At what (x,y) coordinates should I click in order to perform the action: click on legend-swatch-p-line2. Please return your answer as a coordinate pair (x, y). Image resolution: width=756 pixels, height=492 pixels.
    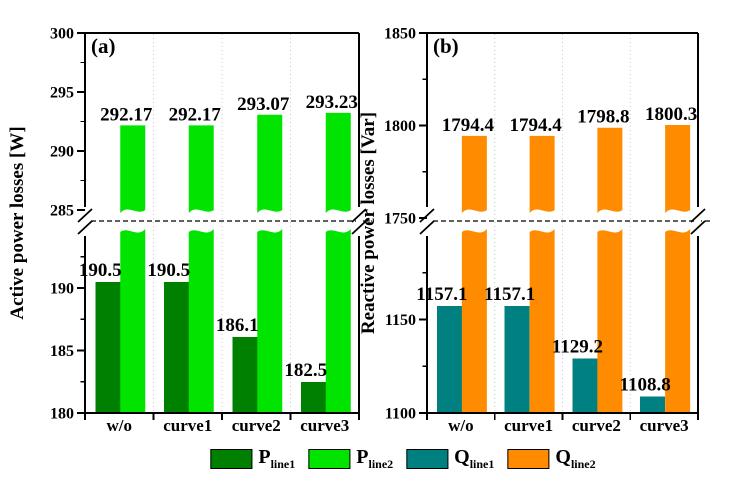
    Looking at the image, I should click on (329, 459).